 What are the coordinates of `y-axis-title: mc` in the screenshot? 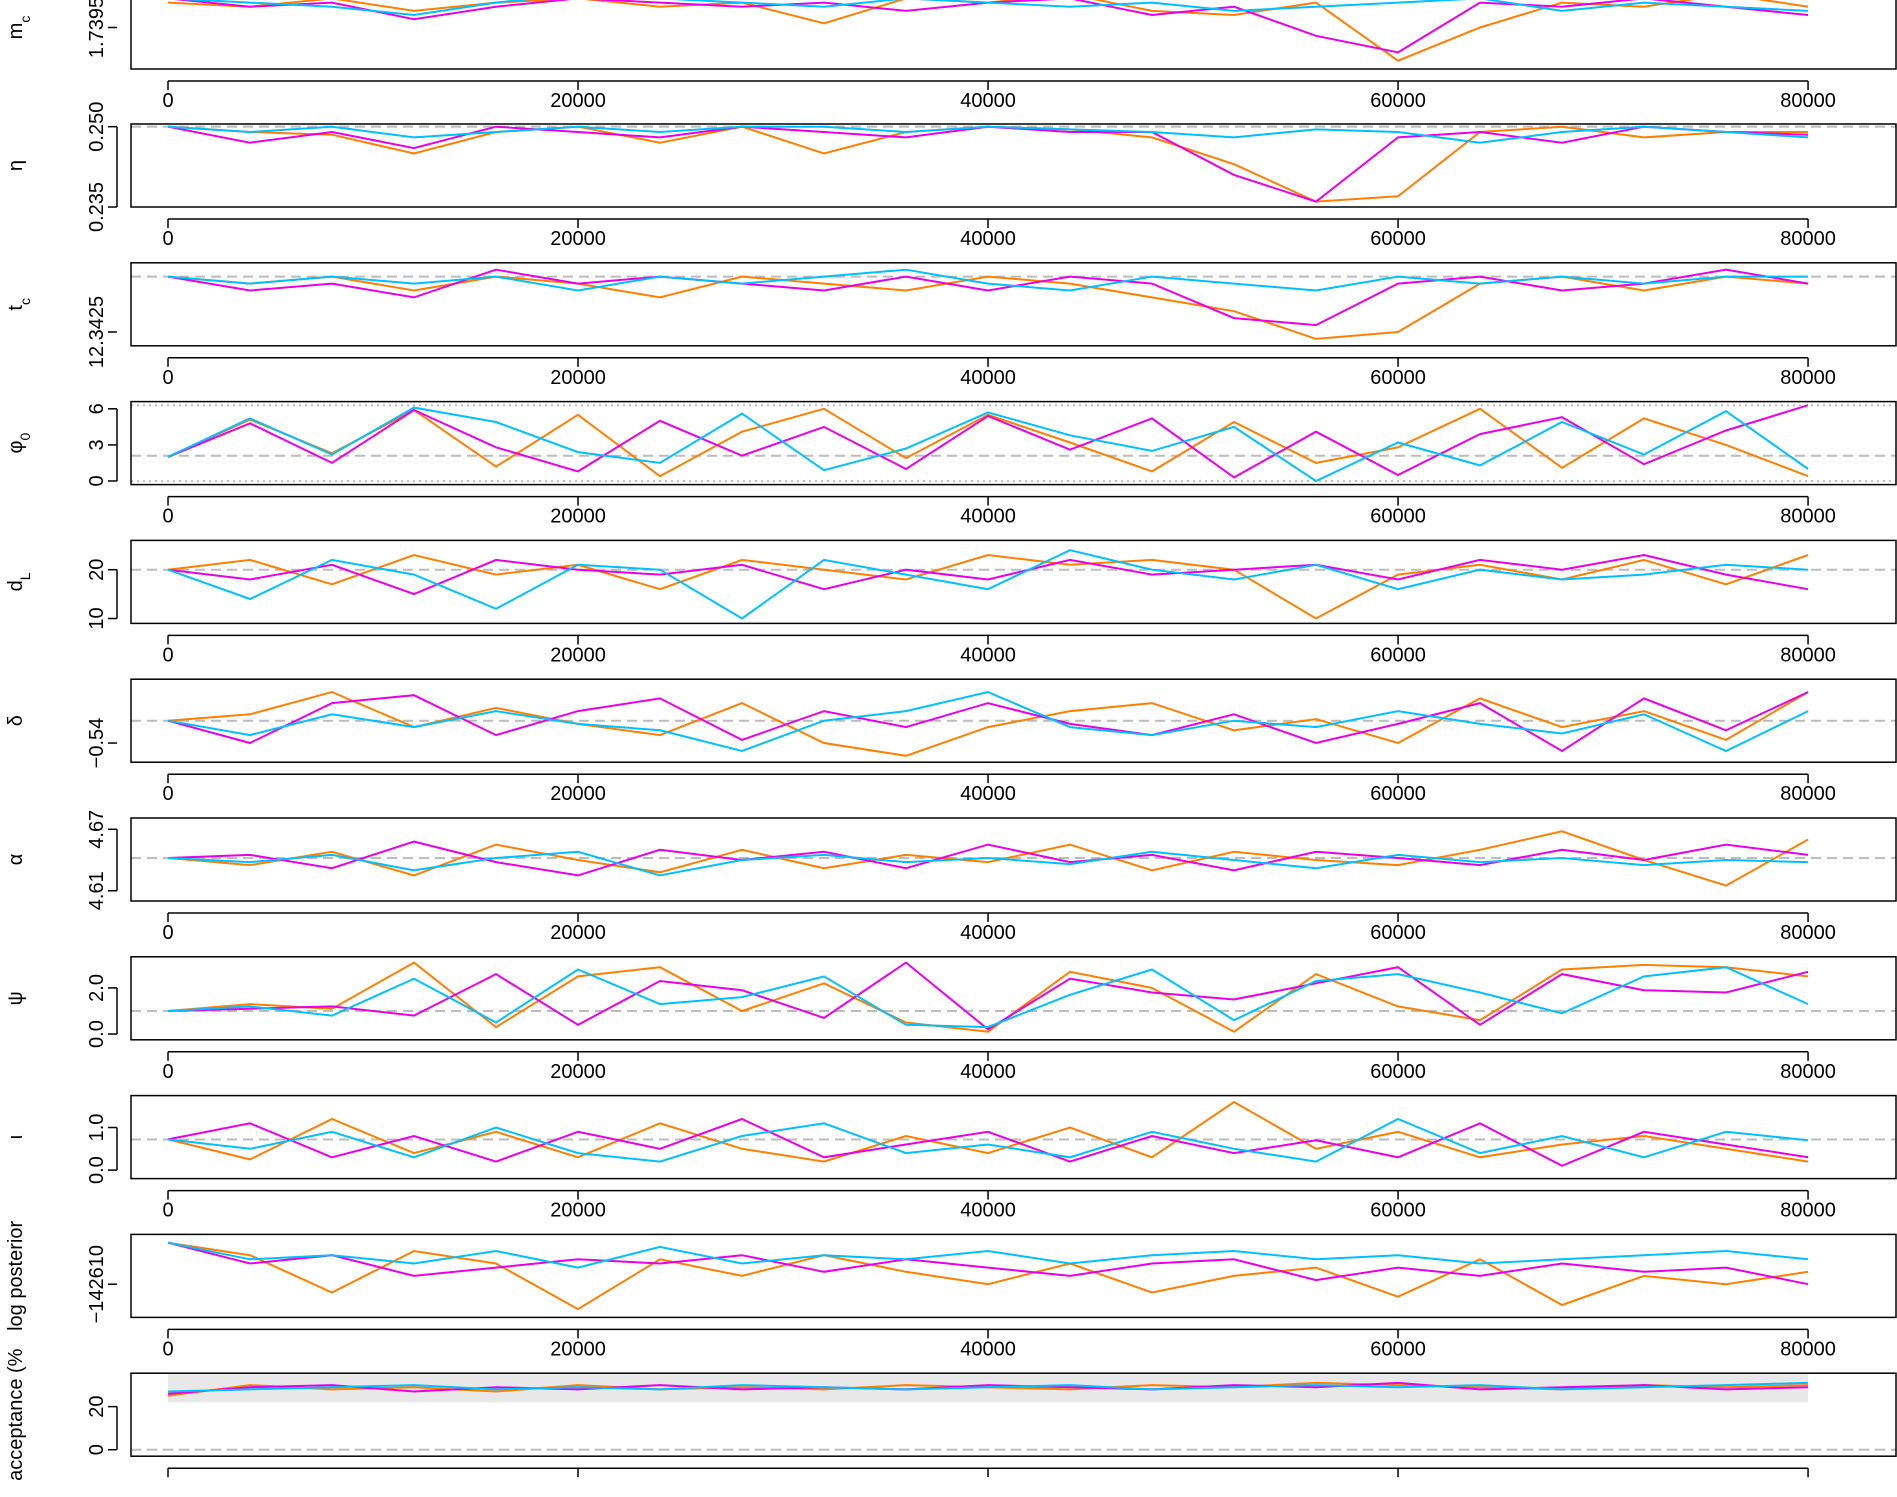 It's located at (19, 28).